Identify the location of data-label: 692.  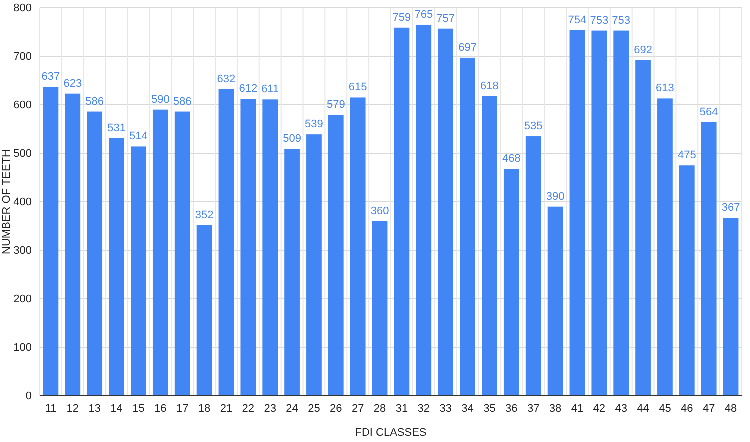
(643, 50).